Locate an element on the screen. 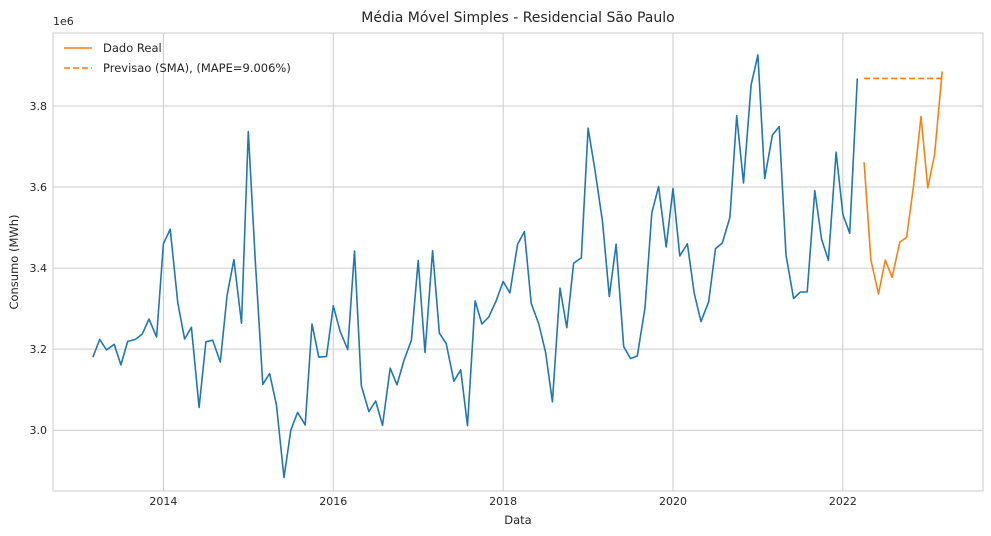 This screenshot has height=536, width=991. x-tick-label: 2014 is located at coordinates (163, 501).